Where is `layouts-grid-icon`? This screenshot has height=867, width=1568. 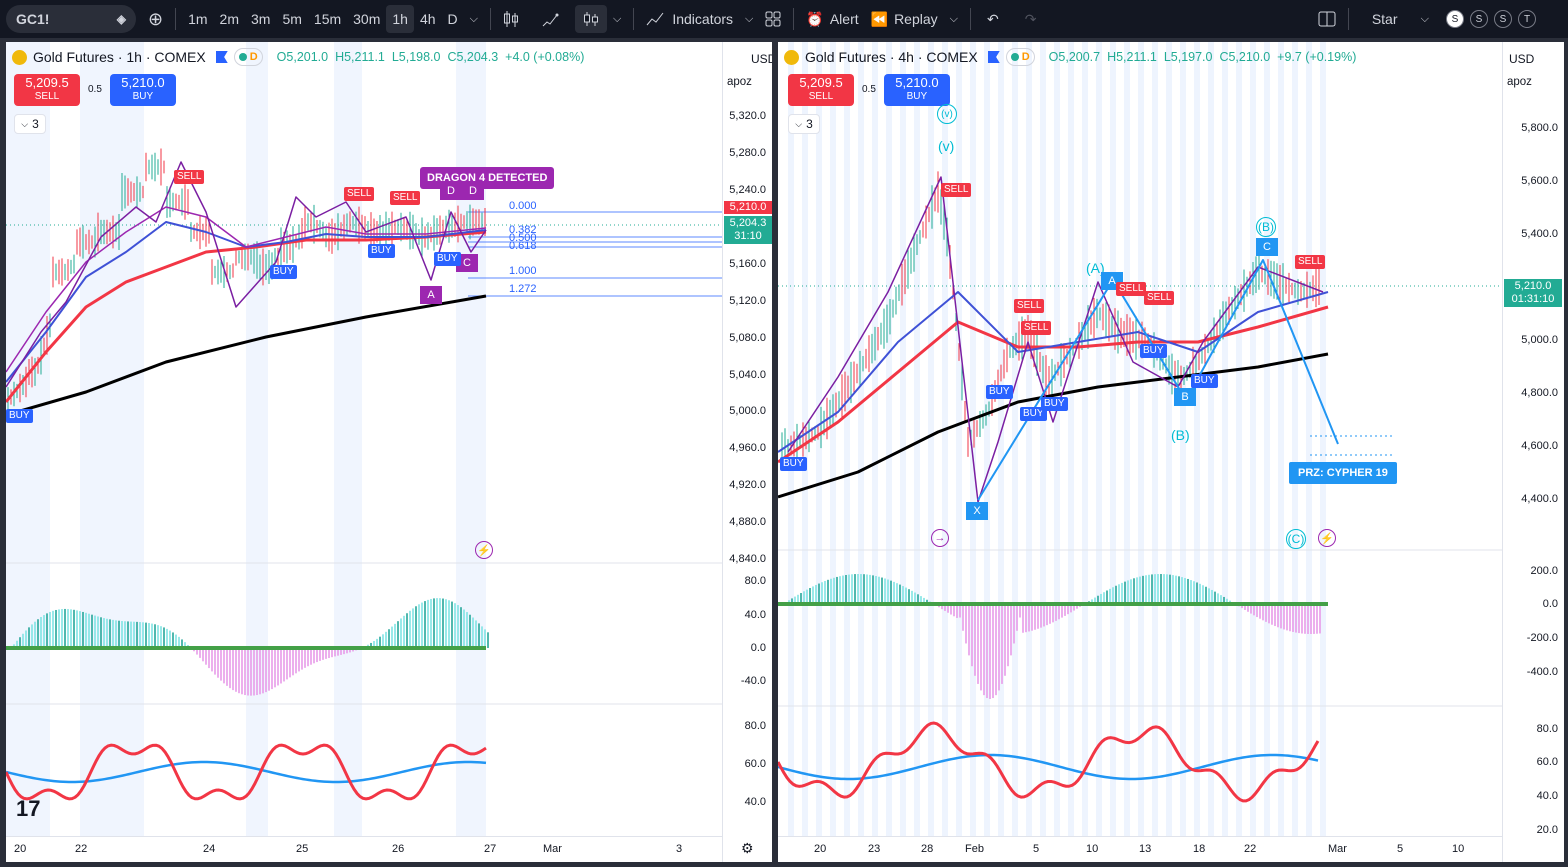 layouts-grid-icon is located at coordinates (773, 19).